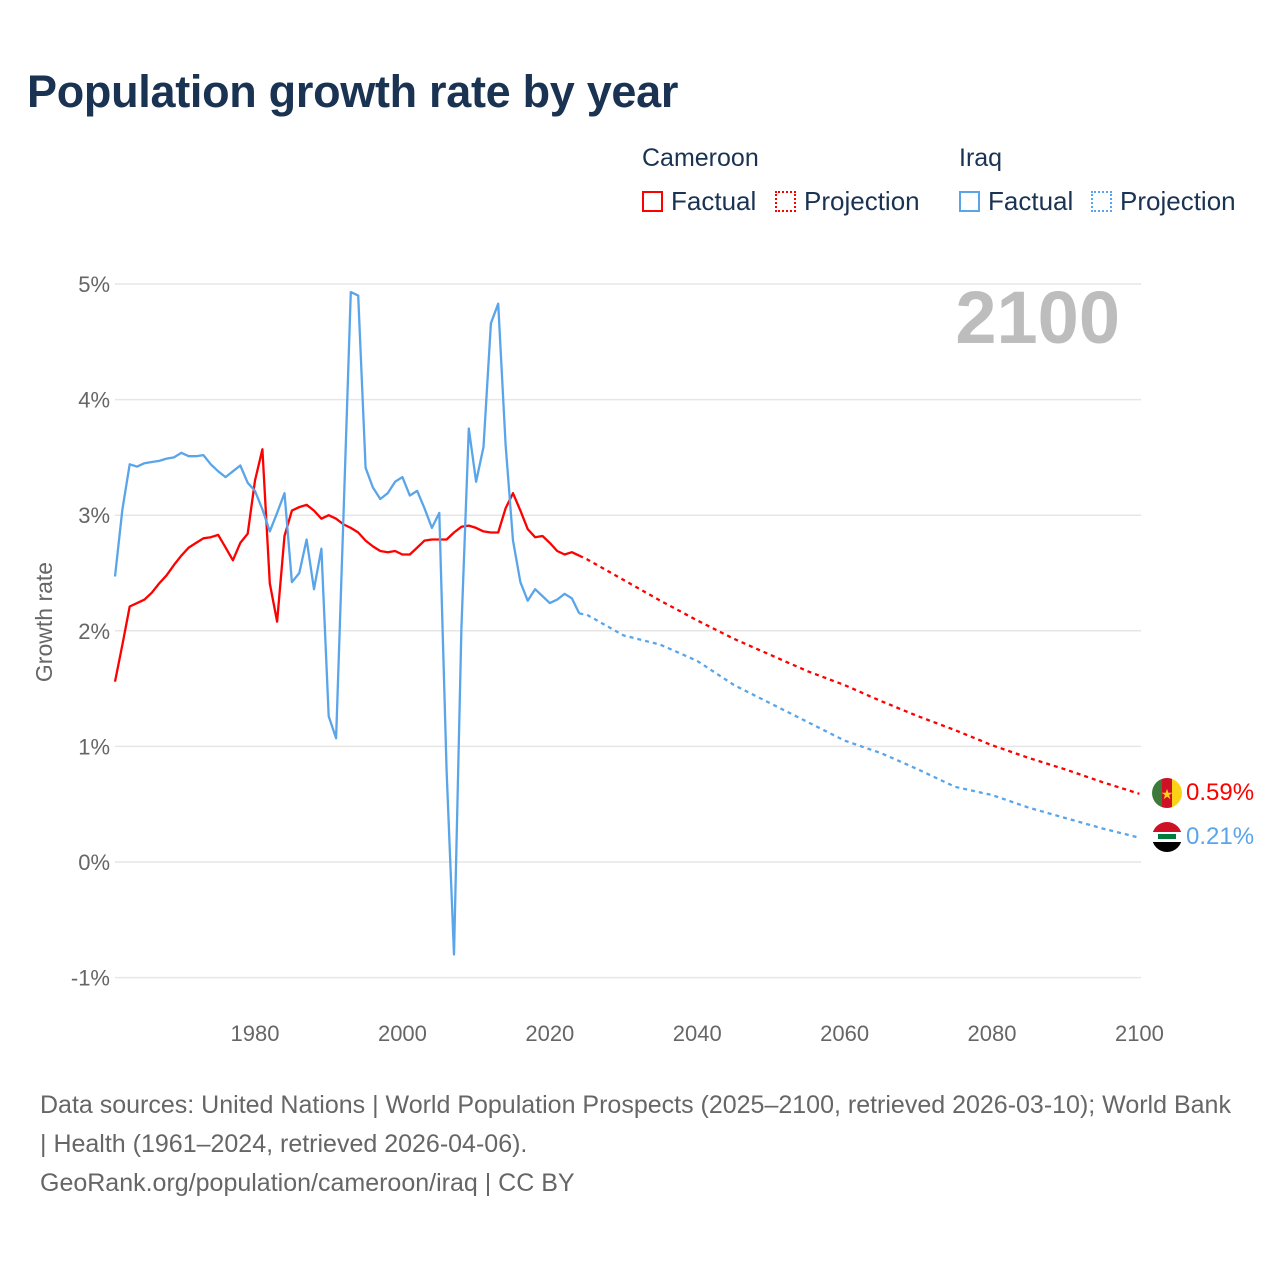 The height and width of the screenshot is (1280, 1280). What do you see at coordinates (402, 1033) in the screenshot?
I see `x-tick-label: 2000` at bounding box center [402, 1033].